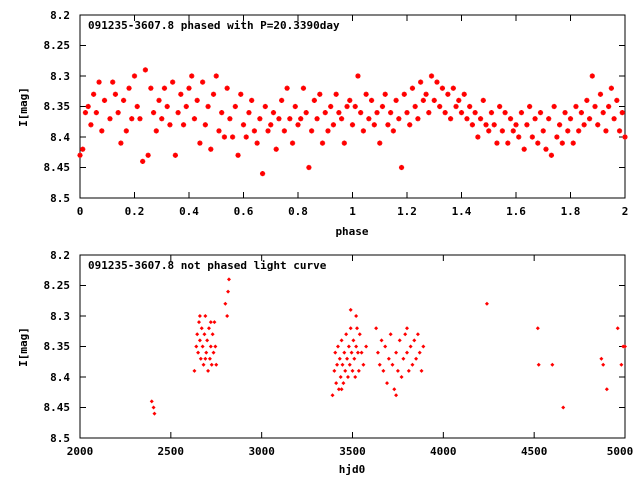 The width and height of the screenshot is (640, 480). Describe the element at coordinates (57, 407) in the screenshot. I see `bottom-y-tick-label: 8.45` at that location.